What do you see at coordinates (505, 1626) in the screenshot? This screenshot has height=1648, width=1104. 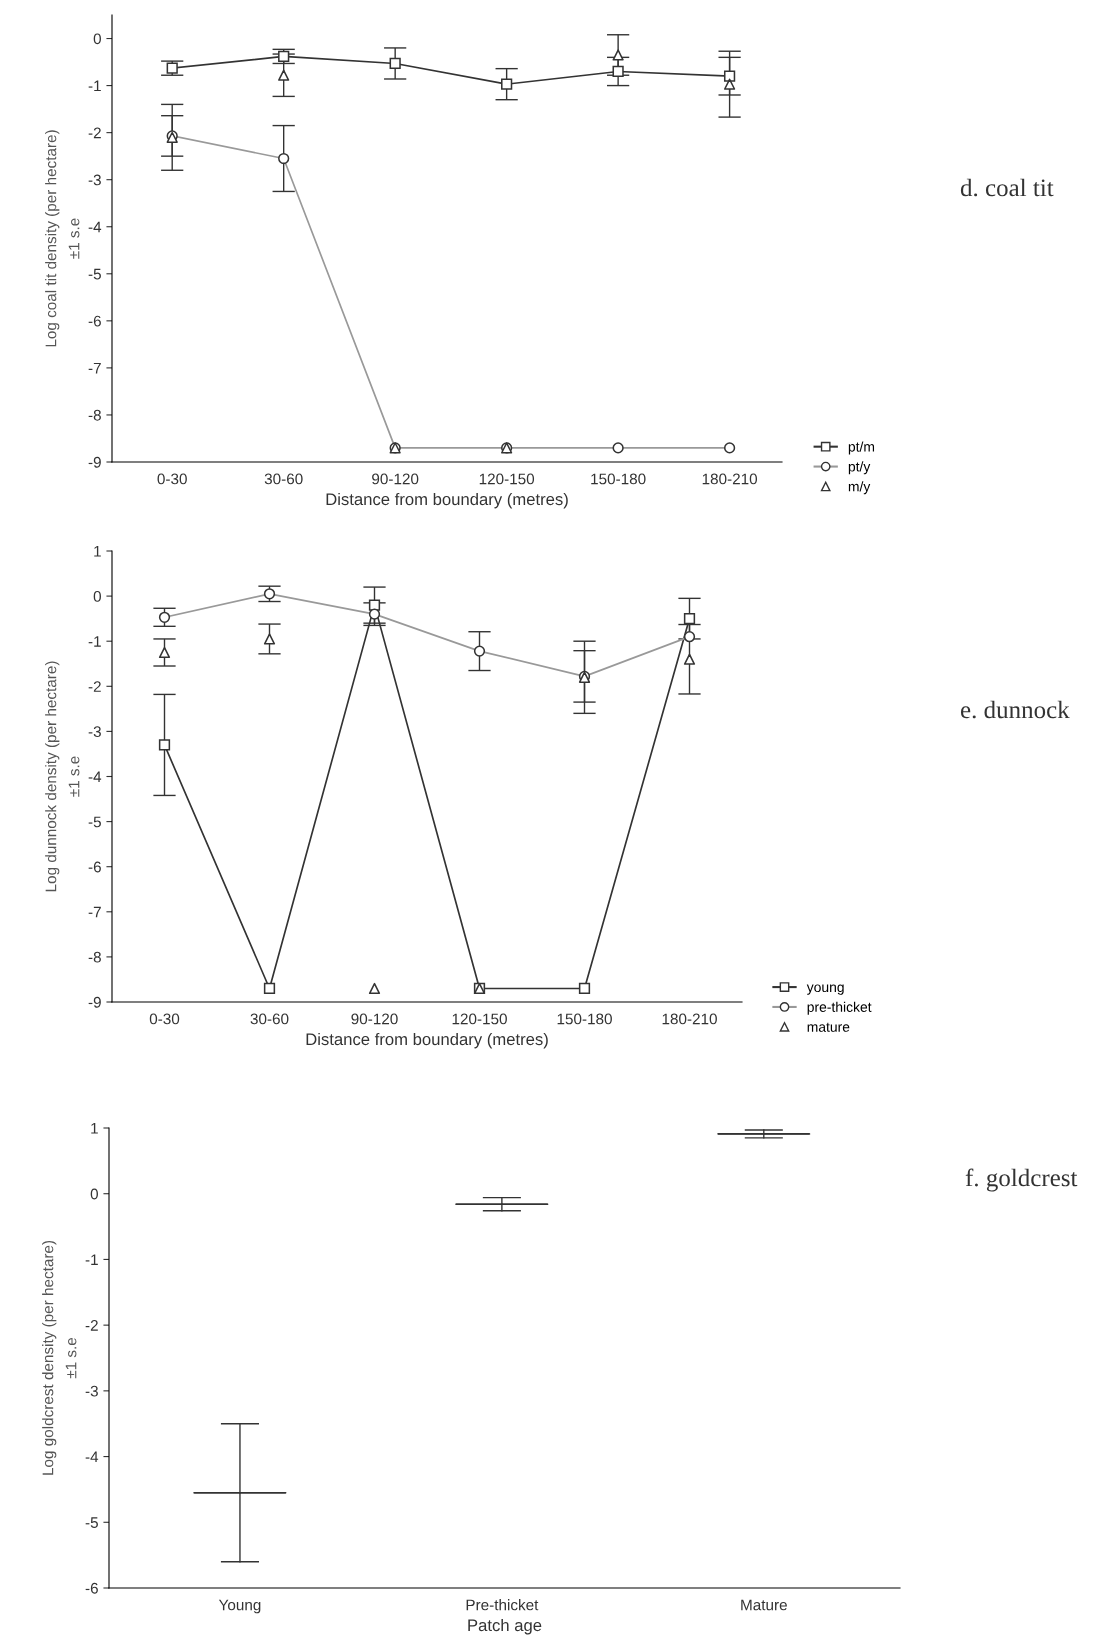 I see `x-axis-title: Patch age` at bounding box center [505, 1626].